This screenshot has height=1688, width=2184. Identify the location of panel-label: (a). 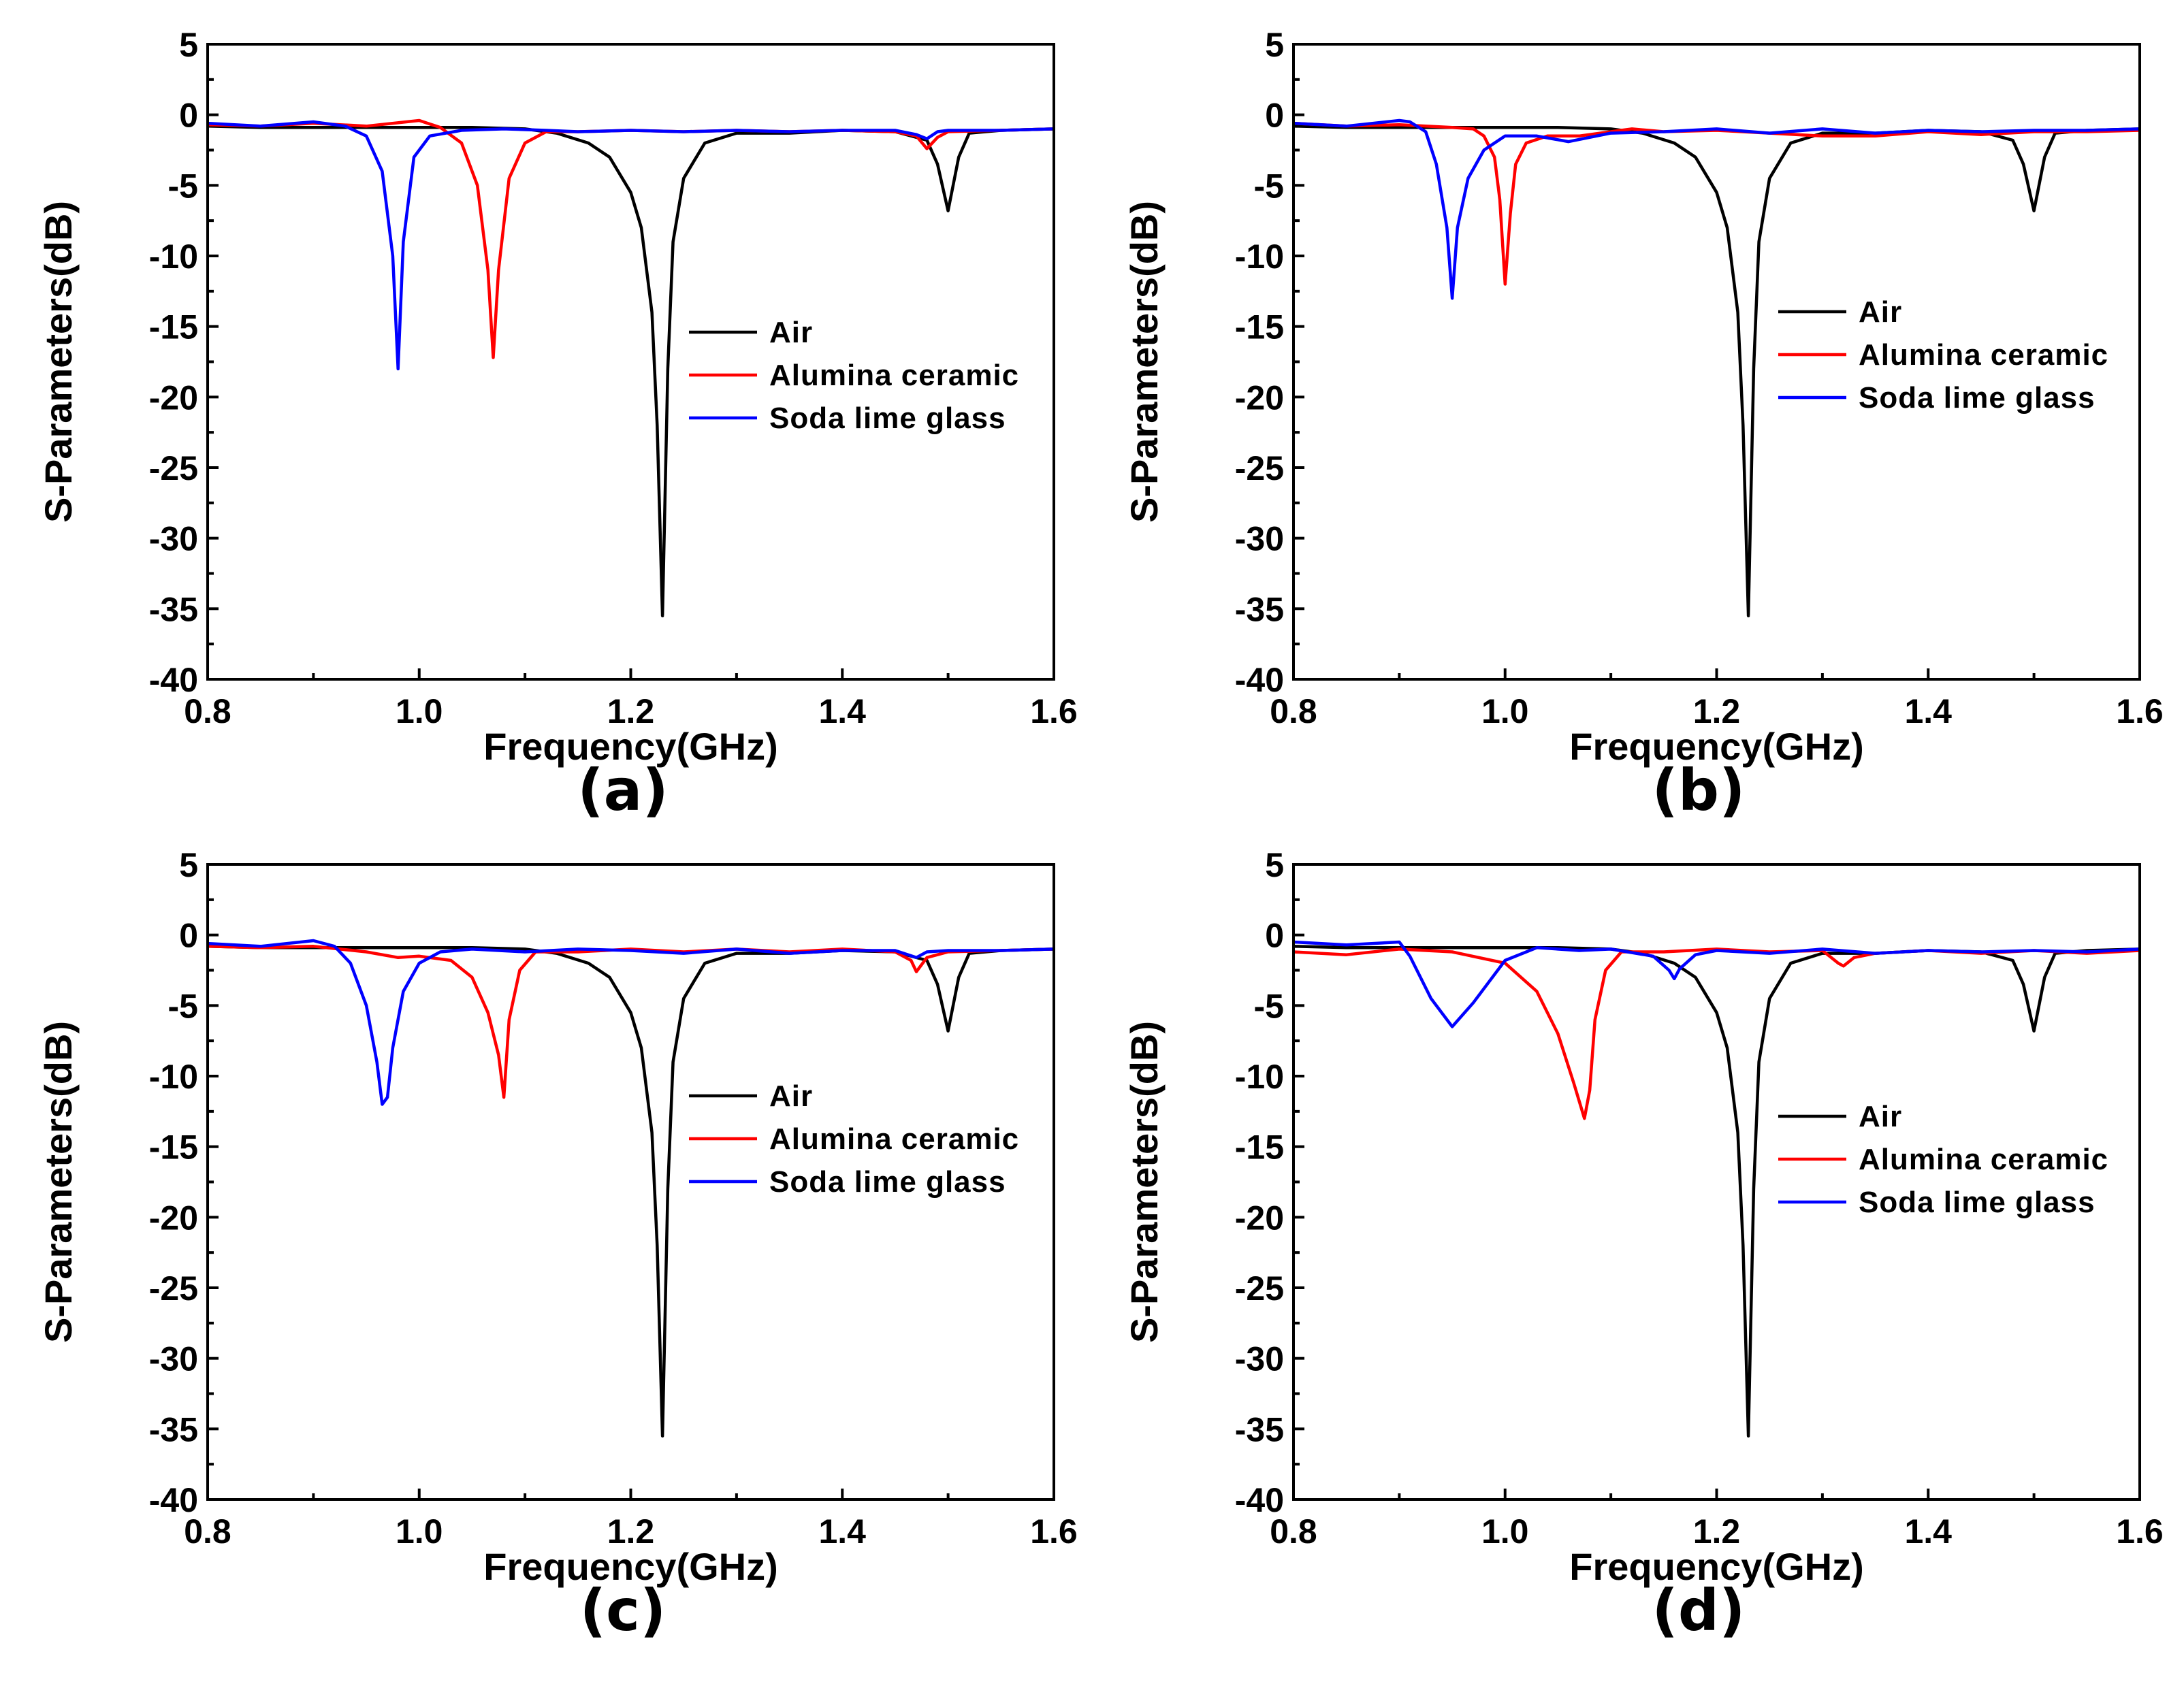
(623, 791).